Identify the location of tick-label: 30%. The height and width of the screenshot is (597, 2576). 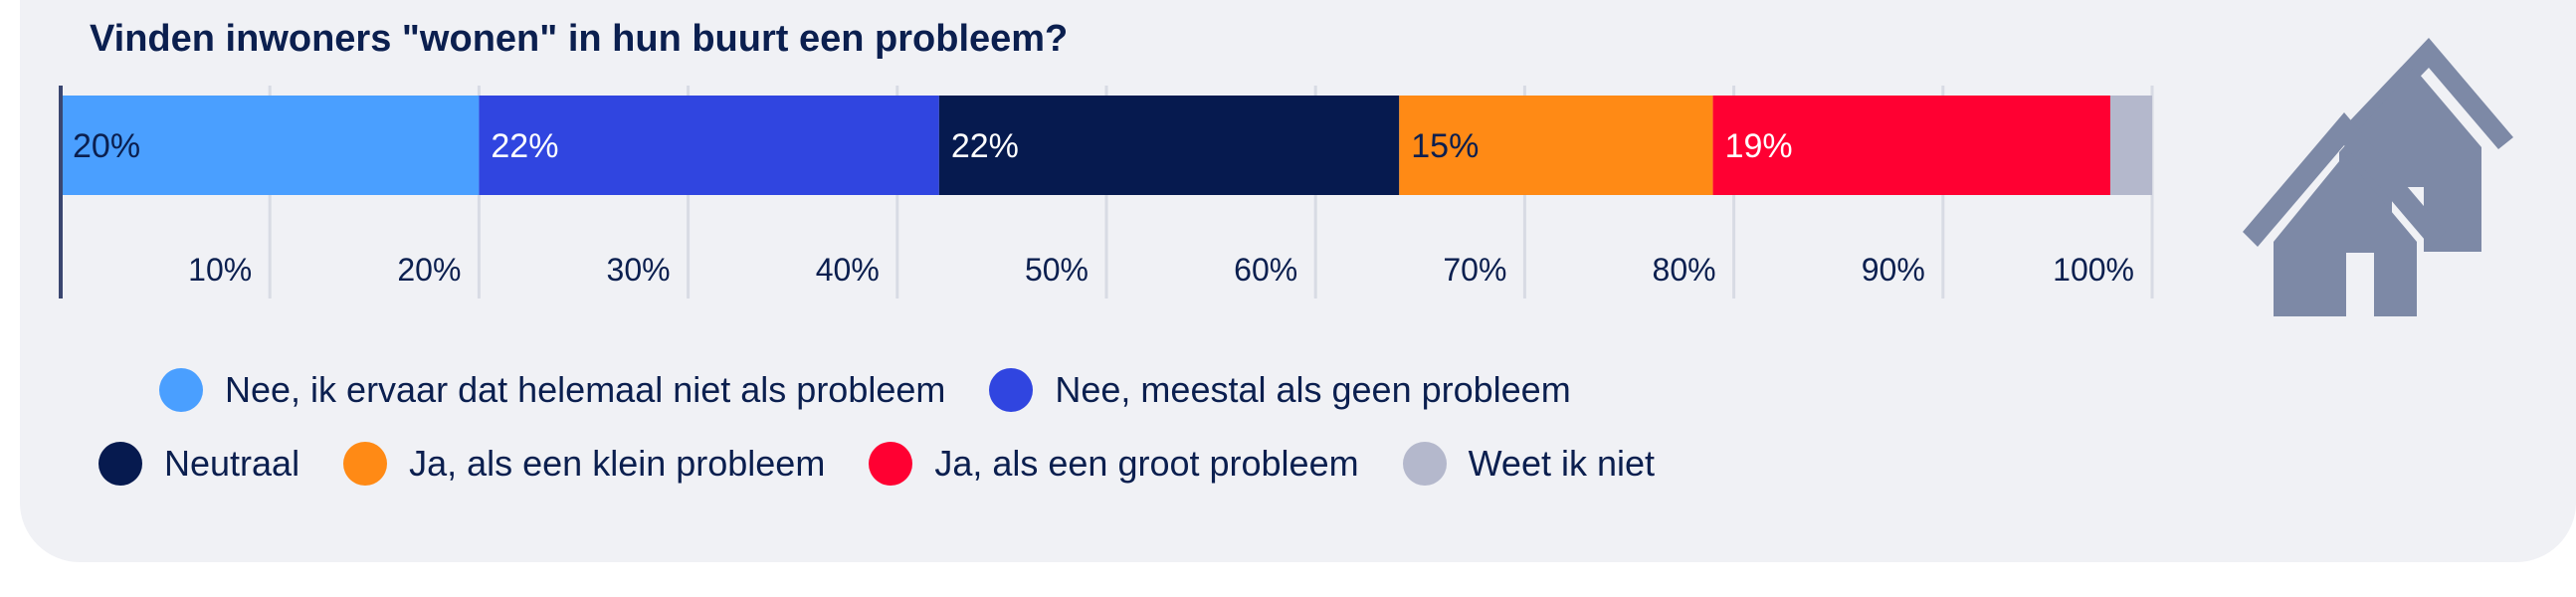
(639, 270).